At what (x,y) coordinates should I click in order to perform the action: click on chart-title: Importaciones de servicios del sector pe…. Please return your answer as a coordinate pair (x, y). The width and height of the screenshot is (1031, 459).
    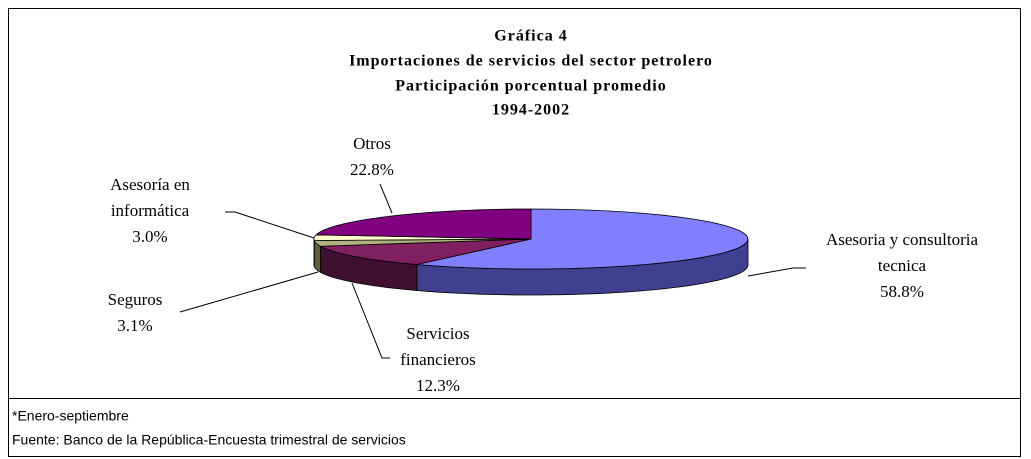
    Looking at the image, I should click on (531, 61).